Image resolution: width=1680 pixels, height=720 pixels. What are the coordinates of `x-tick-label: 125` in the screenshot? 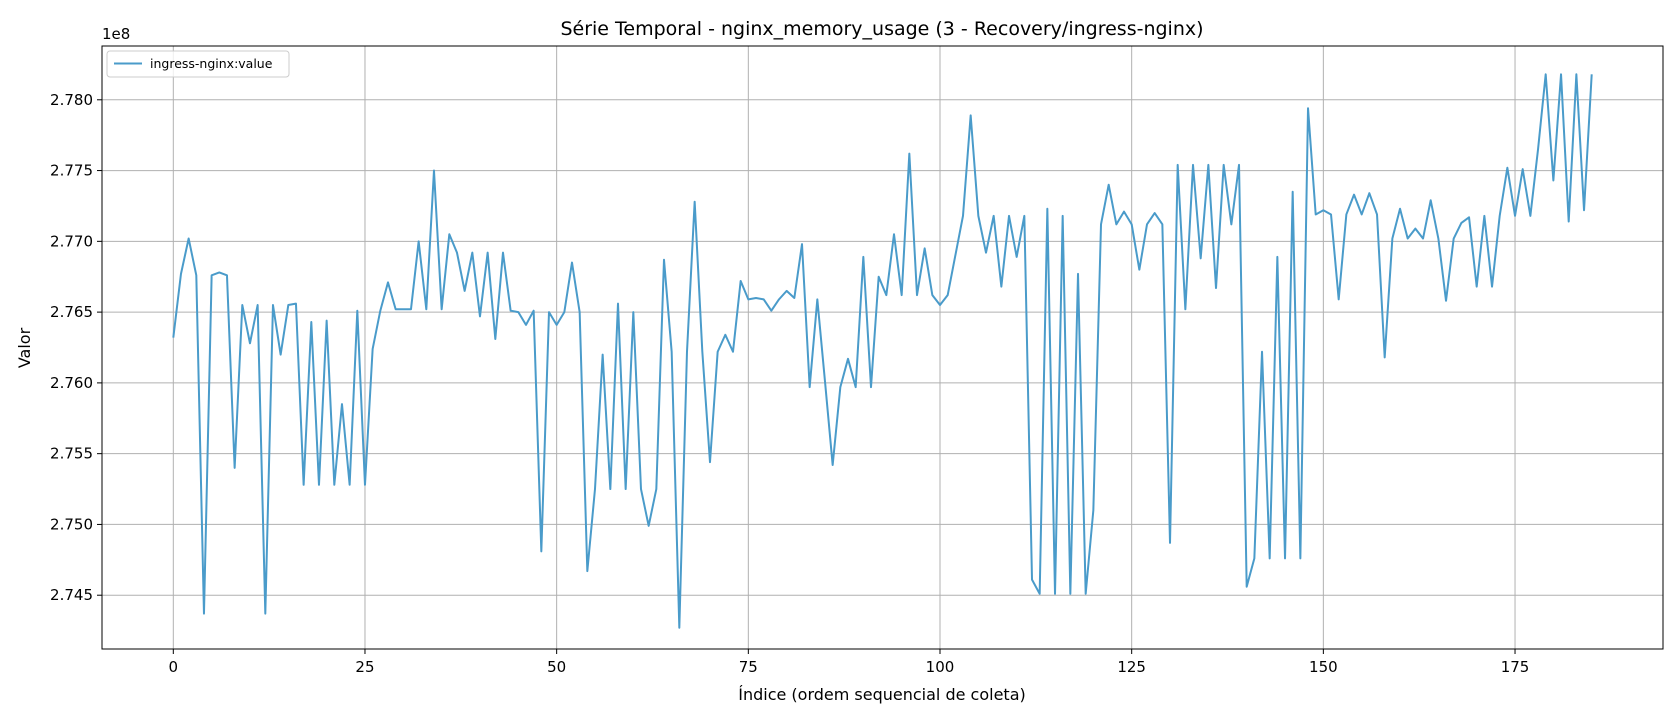 It's located at (1131, 667).